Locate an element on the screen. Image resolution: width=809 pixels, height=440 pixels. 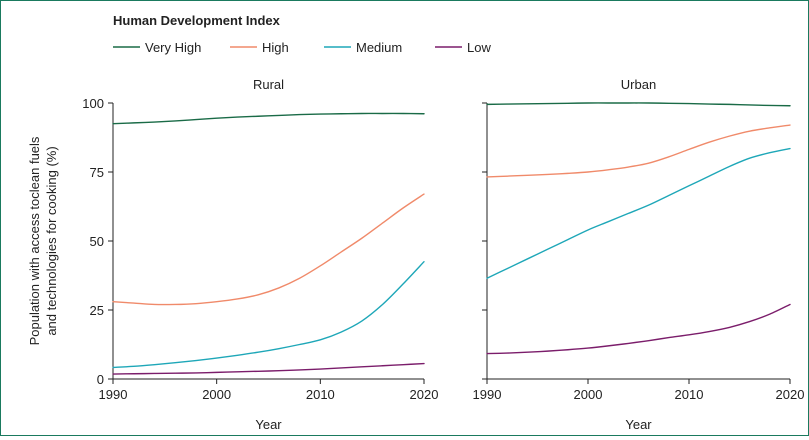
x-axis-title-urban: Year is located at coordinates (638, 424).